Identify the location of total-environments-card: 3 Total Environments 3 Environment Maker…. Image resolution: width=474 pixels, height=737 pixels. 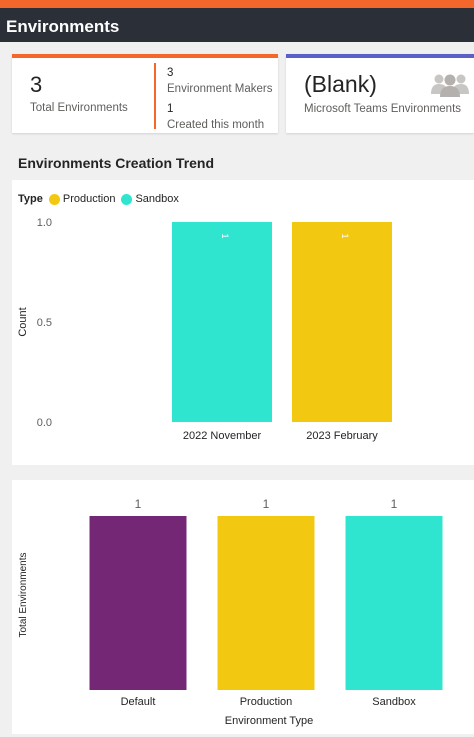
(145, 93).